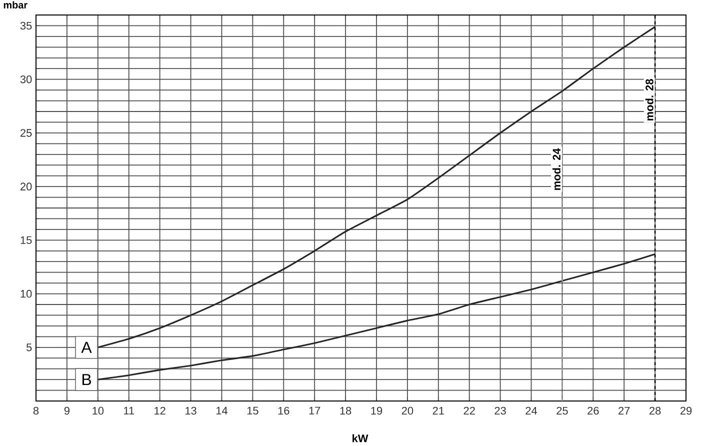 The width and height of the screenshot is (704, 446). Describe the element at coordinates (686, 410) in the screenshot. I see `x-tick-label: 29` at that location.